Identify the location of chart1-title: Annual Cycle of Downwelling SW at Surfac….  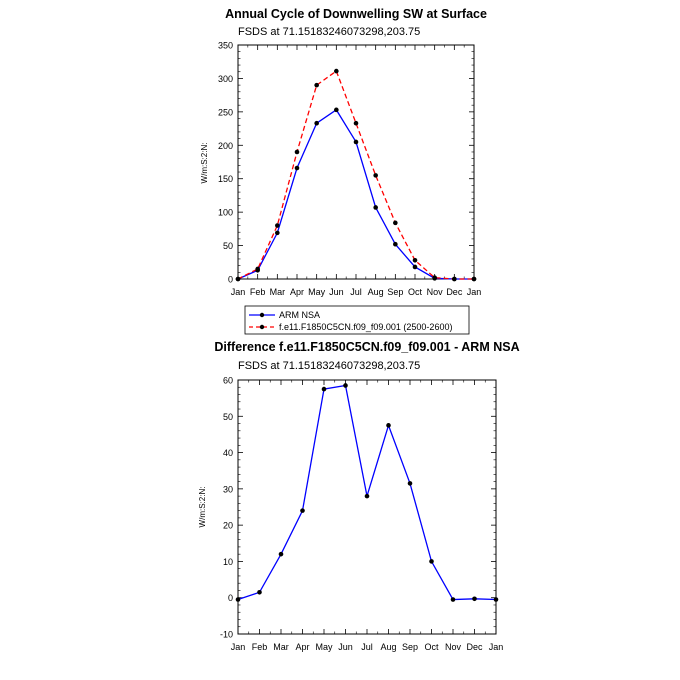
(356, 14).